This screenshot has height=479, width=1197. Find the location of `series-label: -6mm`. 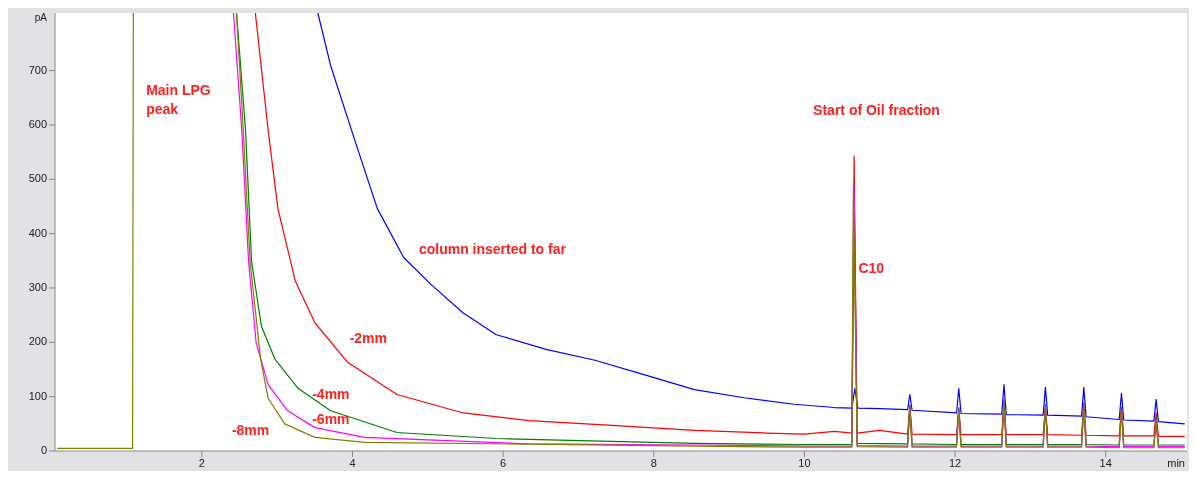

series-label: -6mm is located at coordinates (331, 419).